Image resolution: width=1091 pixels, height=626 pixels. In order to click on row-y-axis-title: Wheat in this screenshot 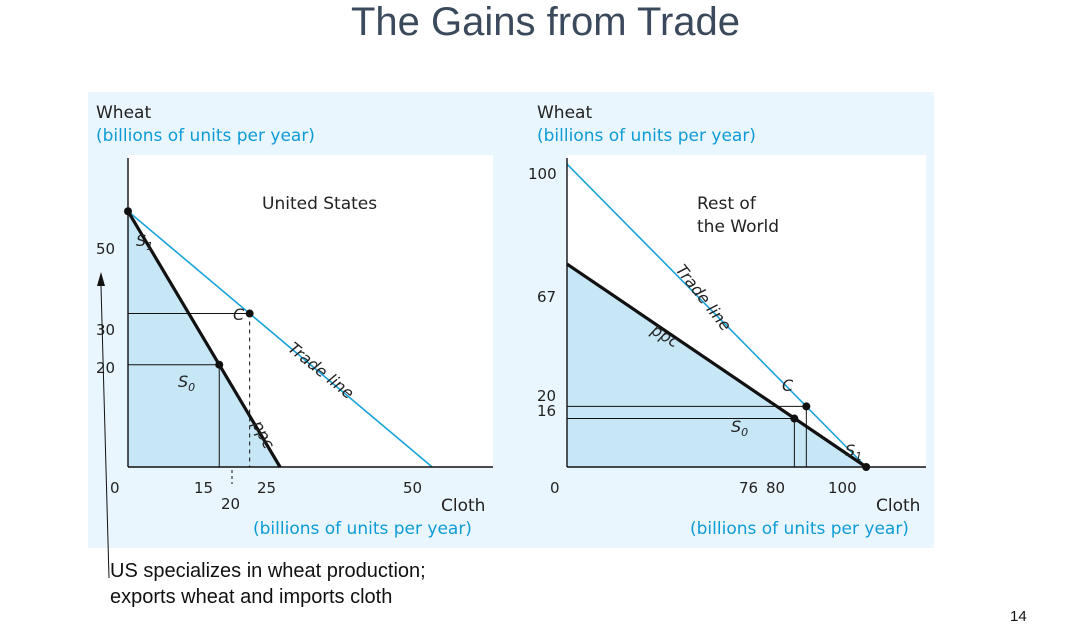, I will do `click(564, 113)`.